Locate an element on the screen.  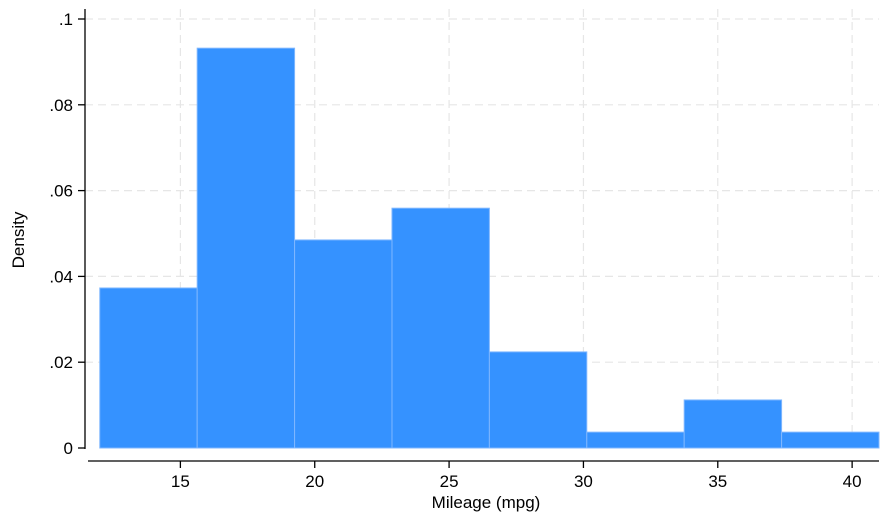
x-tick-label: 20 is located at coordinates (314, 481).